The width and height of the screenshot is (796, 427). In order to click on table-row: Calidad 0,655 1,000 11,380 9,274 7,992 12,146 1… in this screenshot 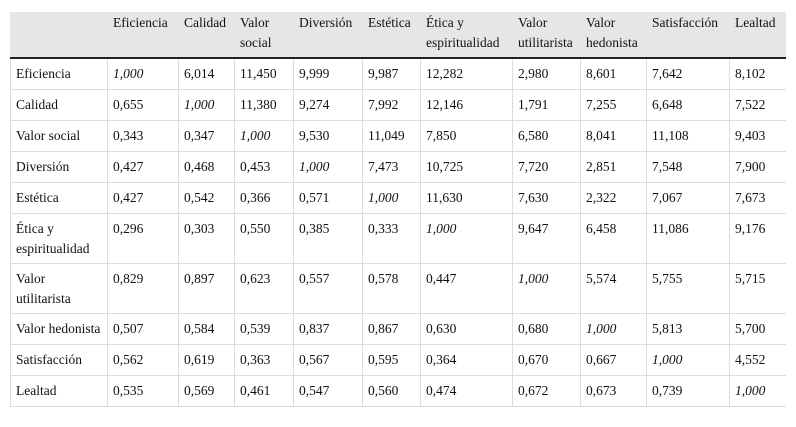, I will do `click(398, 105)`.